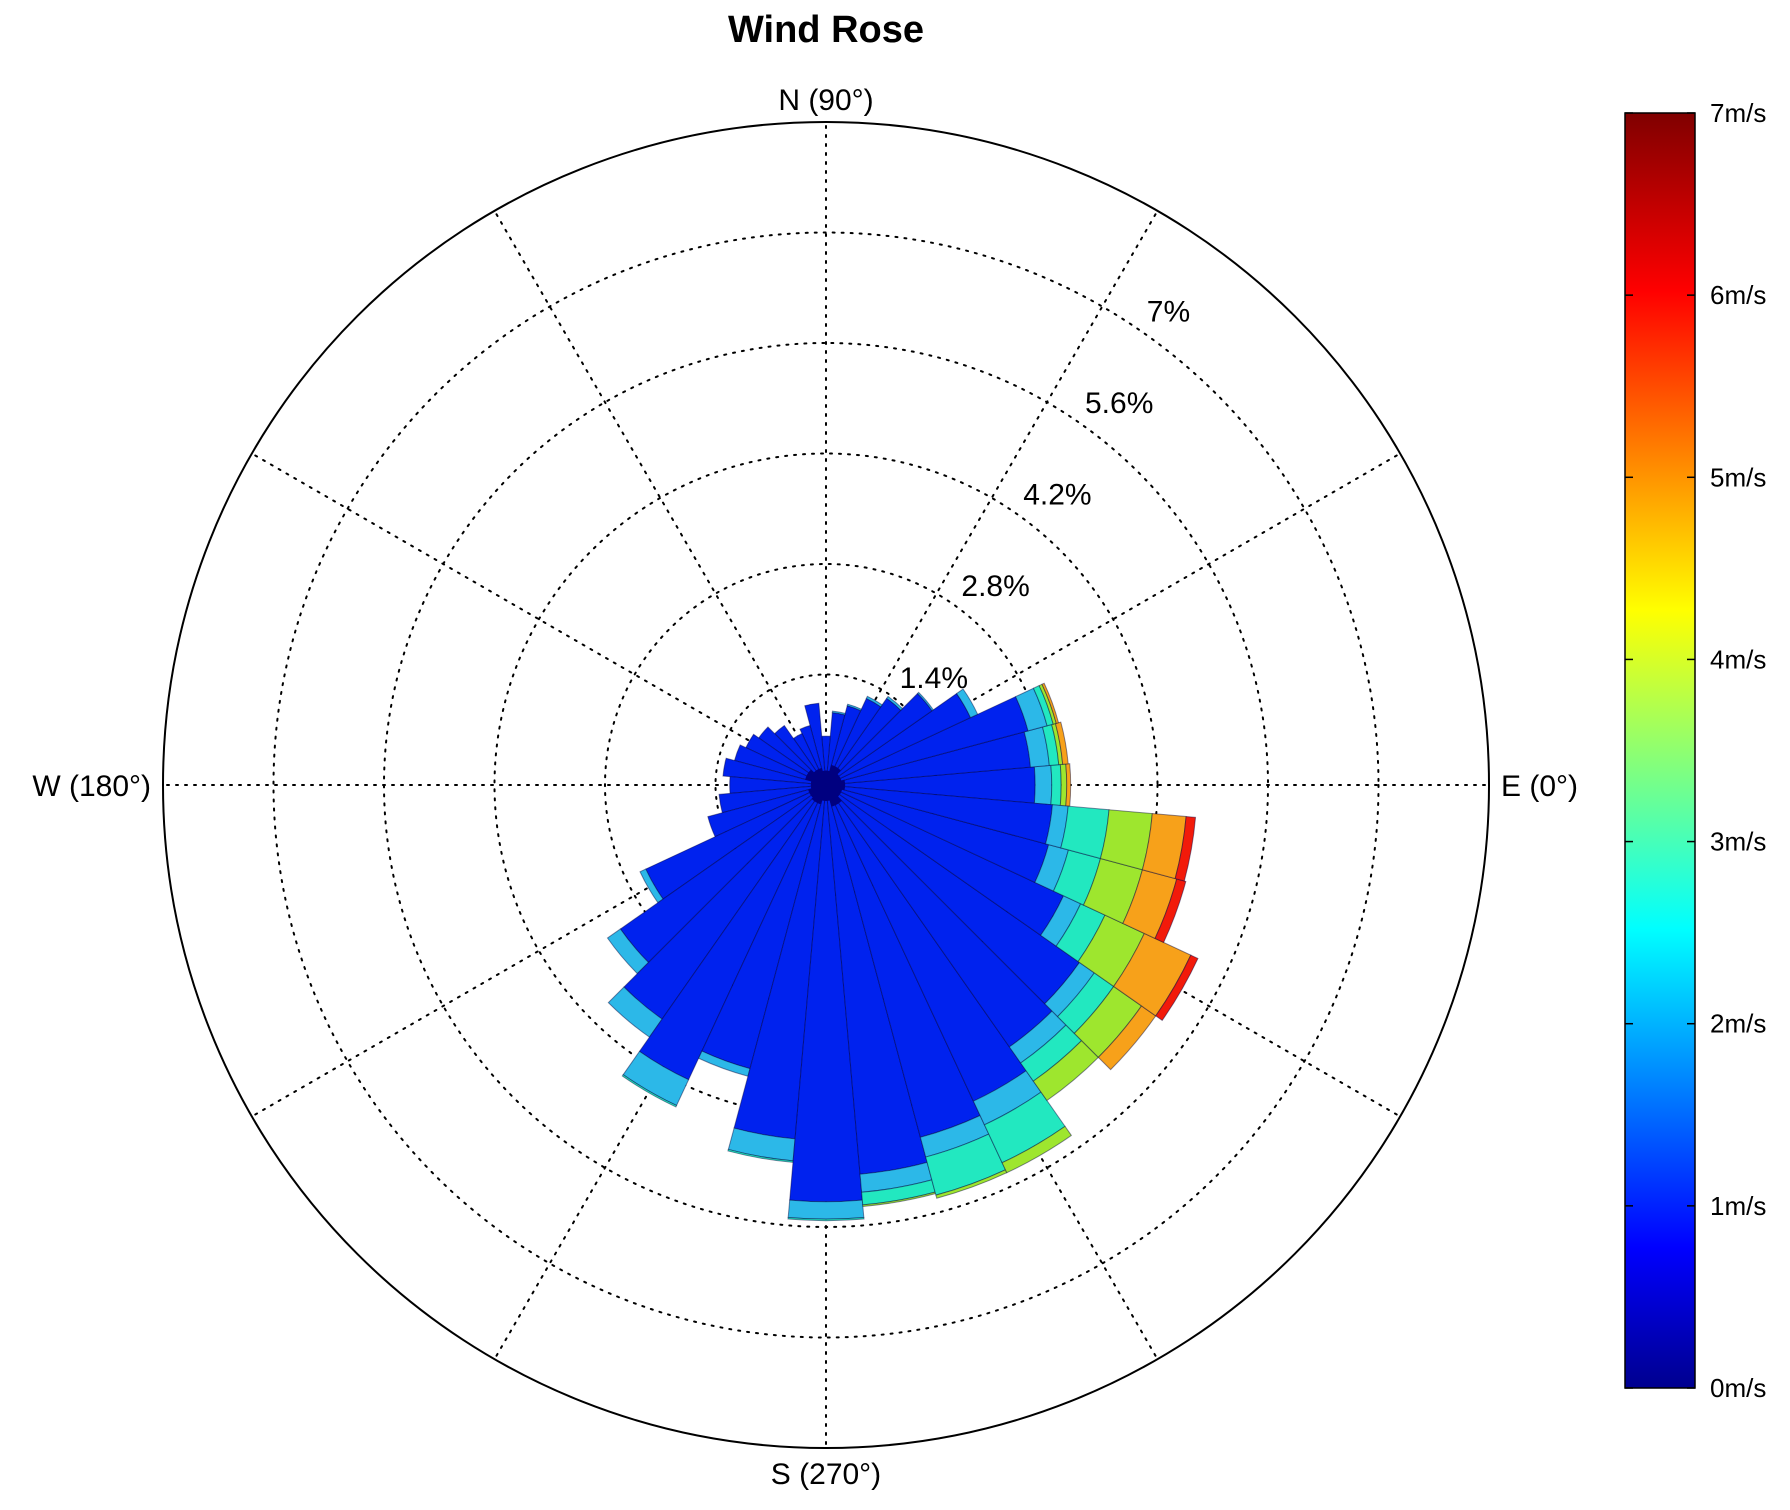 The image size is (1790, 1510). I want to click on colorbar-gradient, so click(1660, 750).